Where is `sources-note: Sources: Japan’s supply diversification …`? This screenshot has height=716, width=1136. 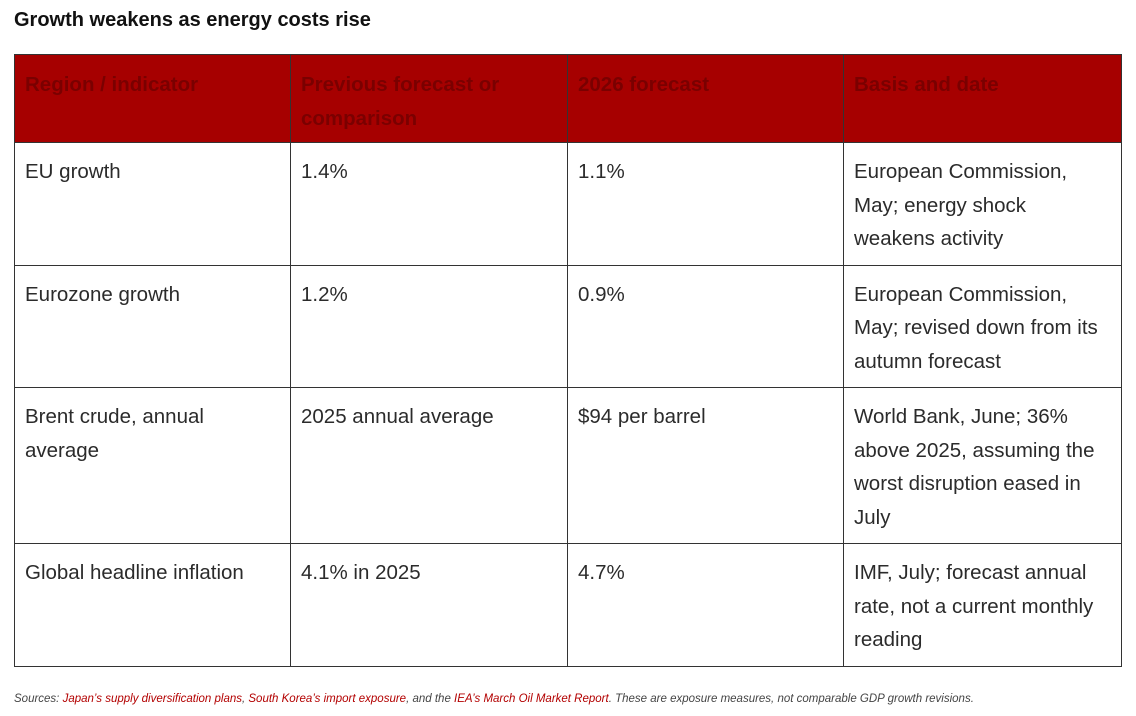
sources-note: Sources: Japan’s supply diversification … is located at coordinates (494, 699).